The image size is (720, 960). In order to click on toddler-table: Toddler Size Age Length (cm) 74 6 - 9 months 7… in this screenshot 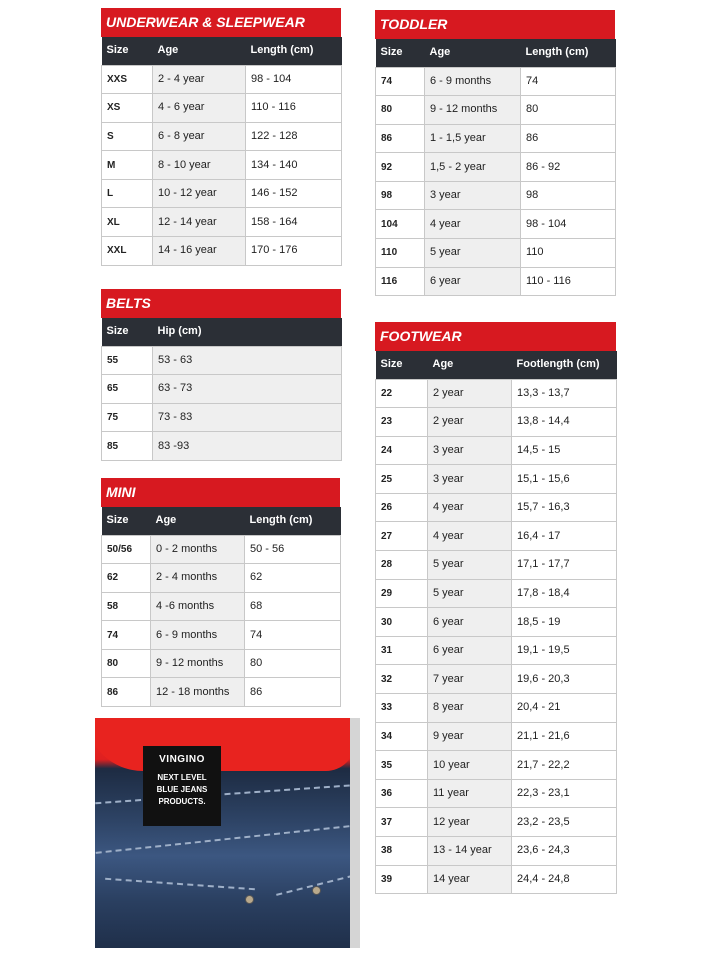, I will do `click(495, 153)`.